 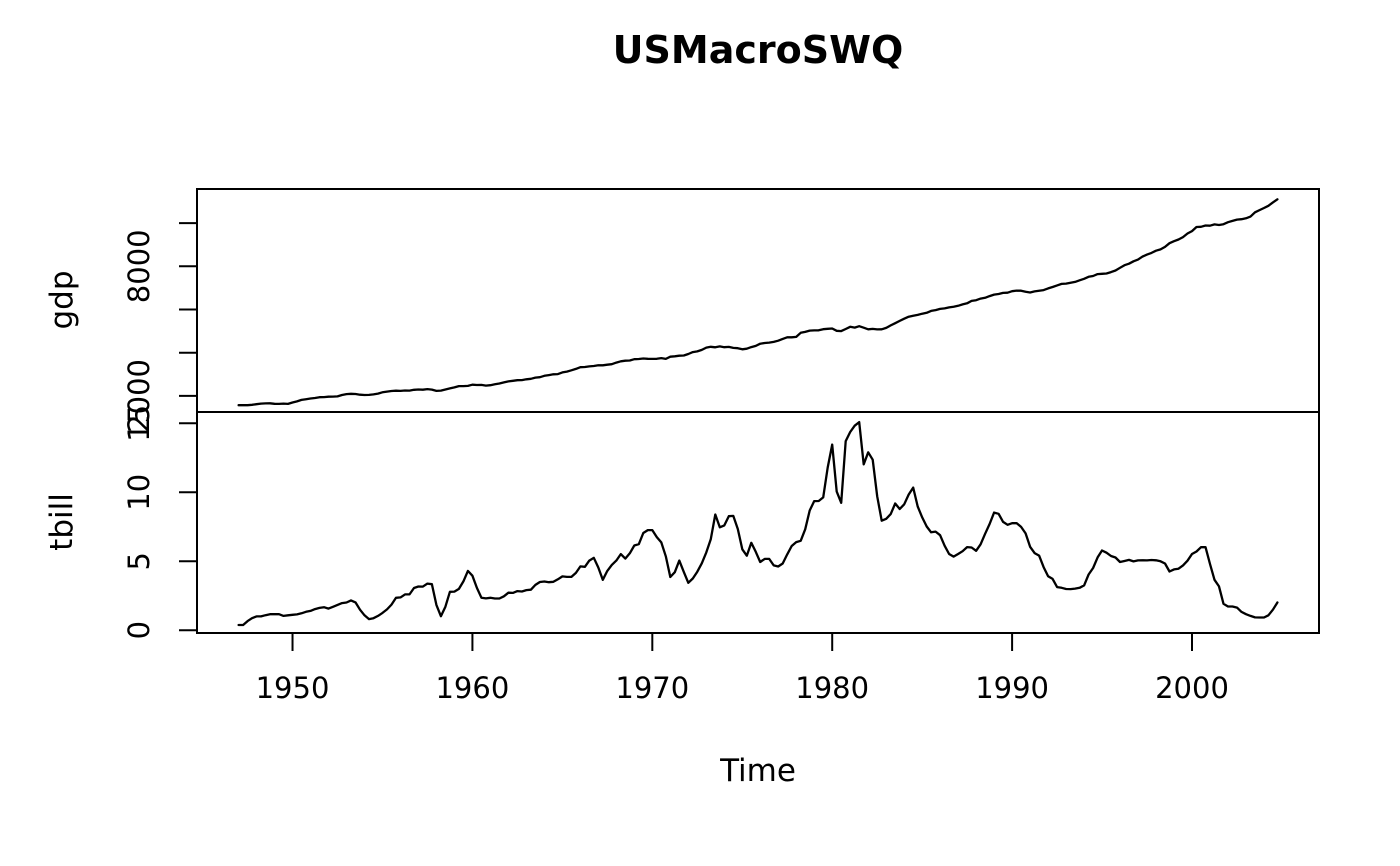 I want to click on x-tick-label-1960: 1960, so click(x=472, y=688).